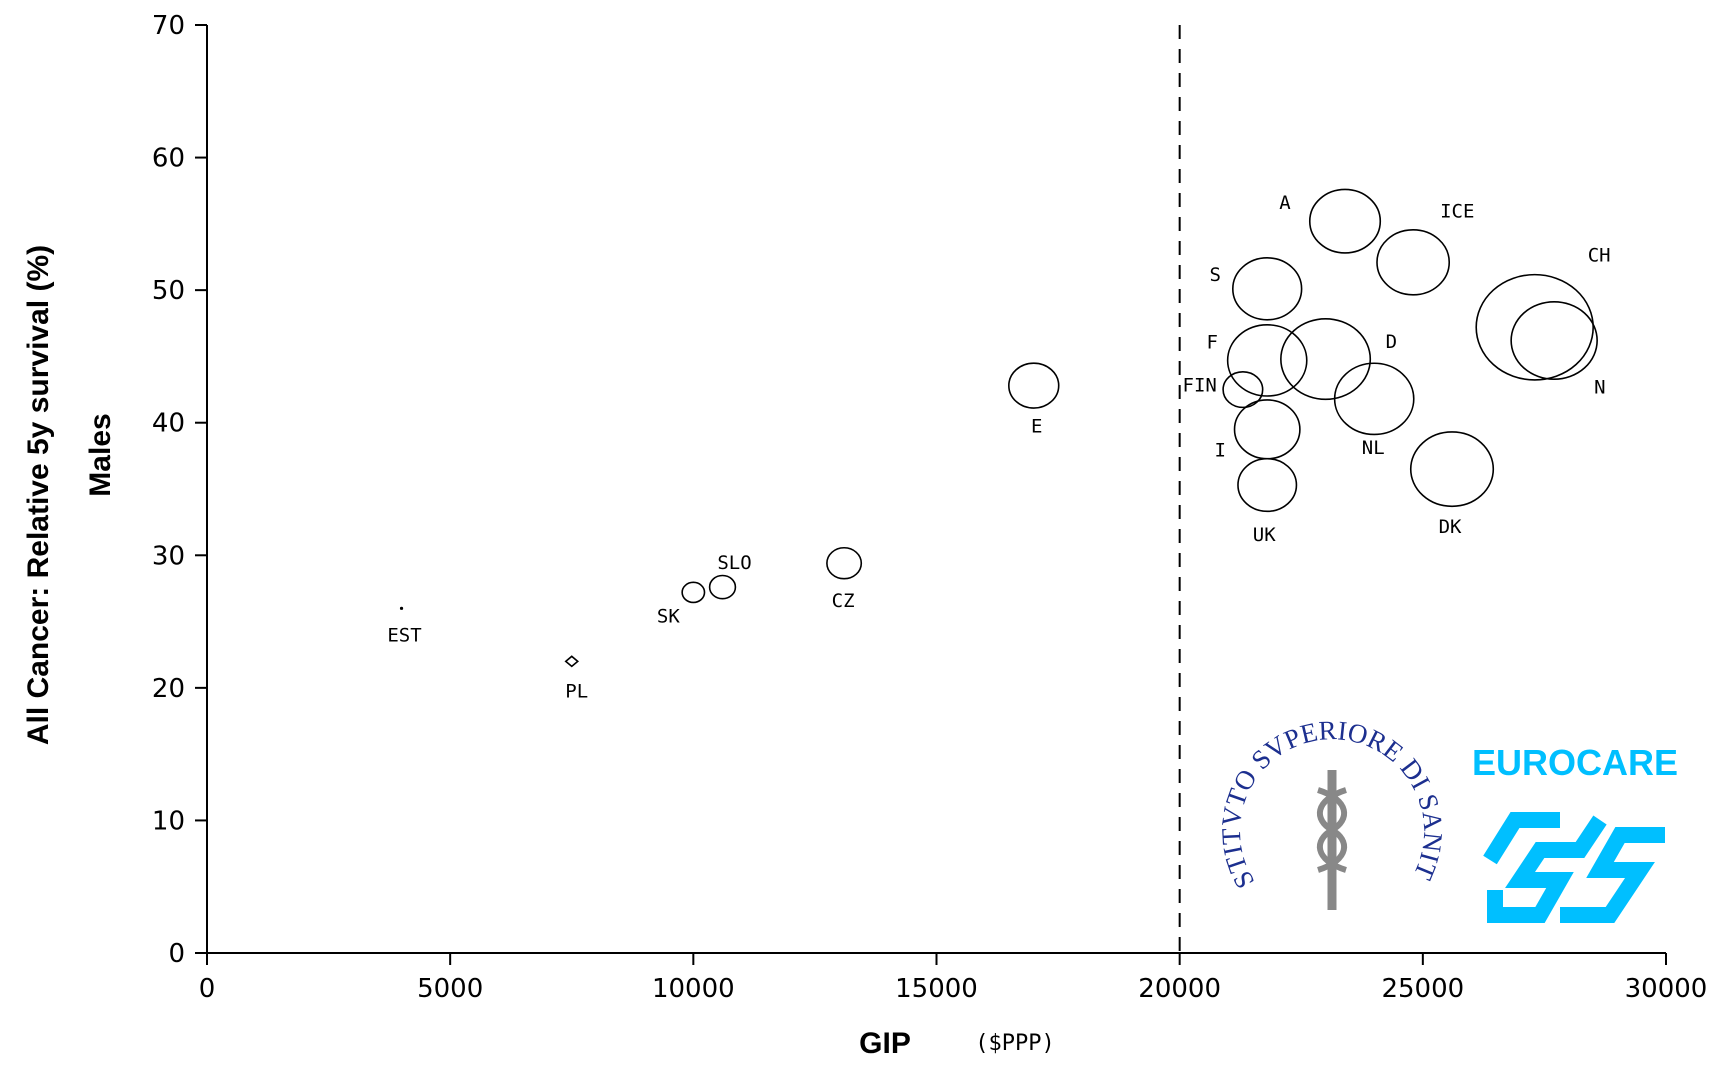  I want to click on data-point-label: EST, so click(404, 635).